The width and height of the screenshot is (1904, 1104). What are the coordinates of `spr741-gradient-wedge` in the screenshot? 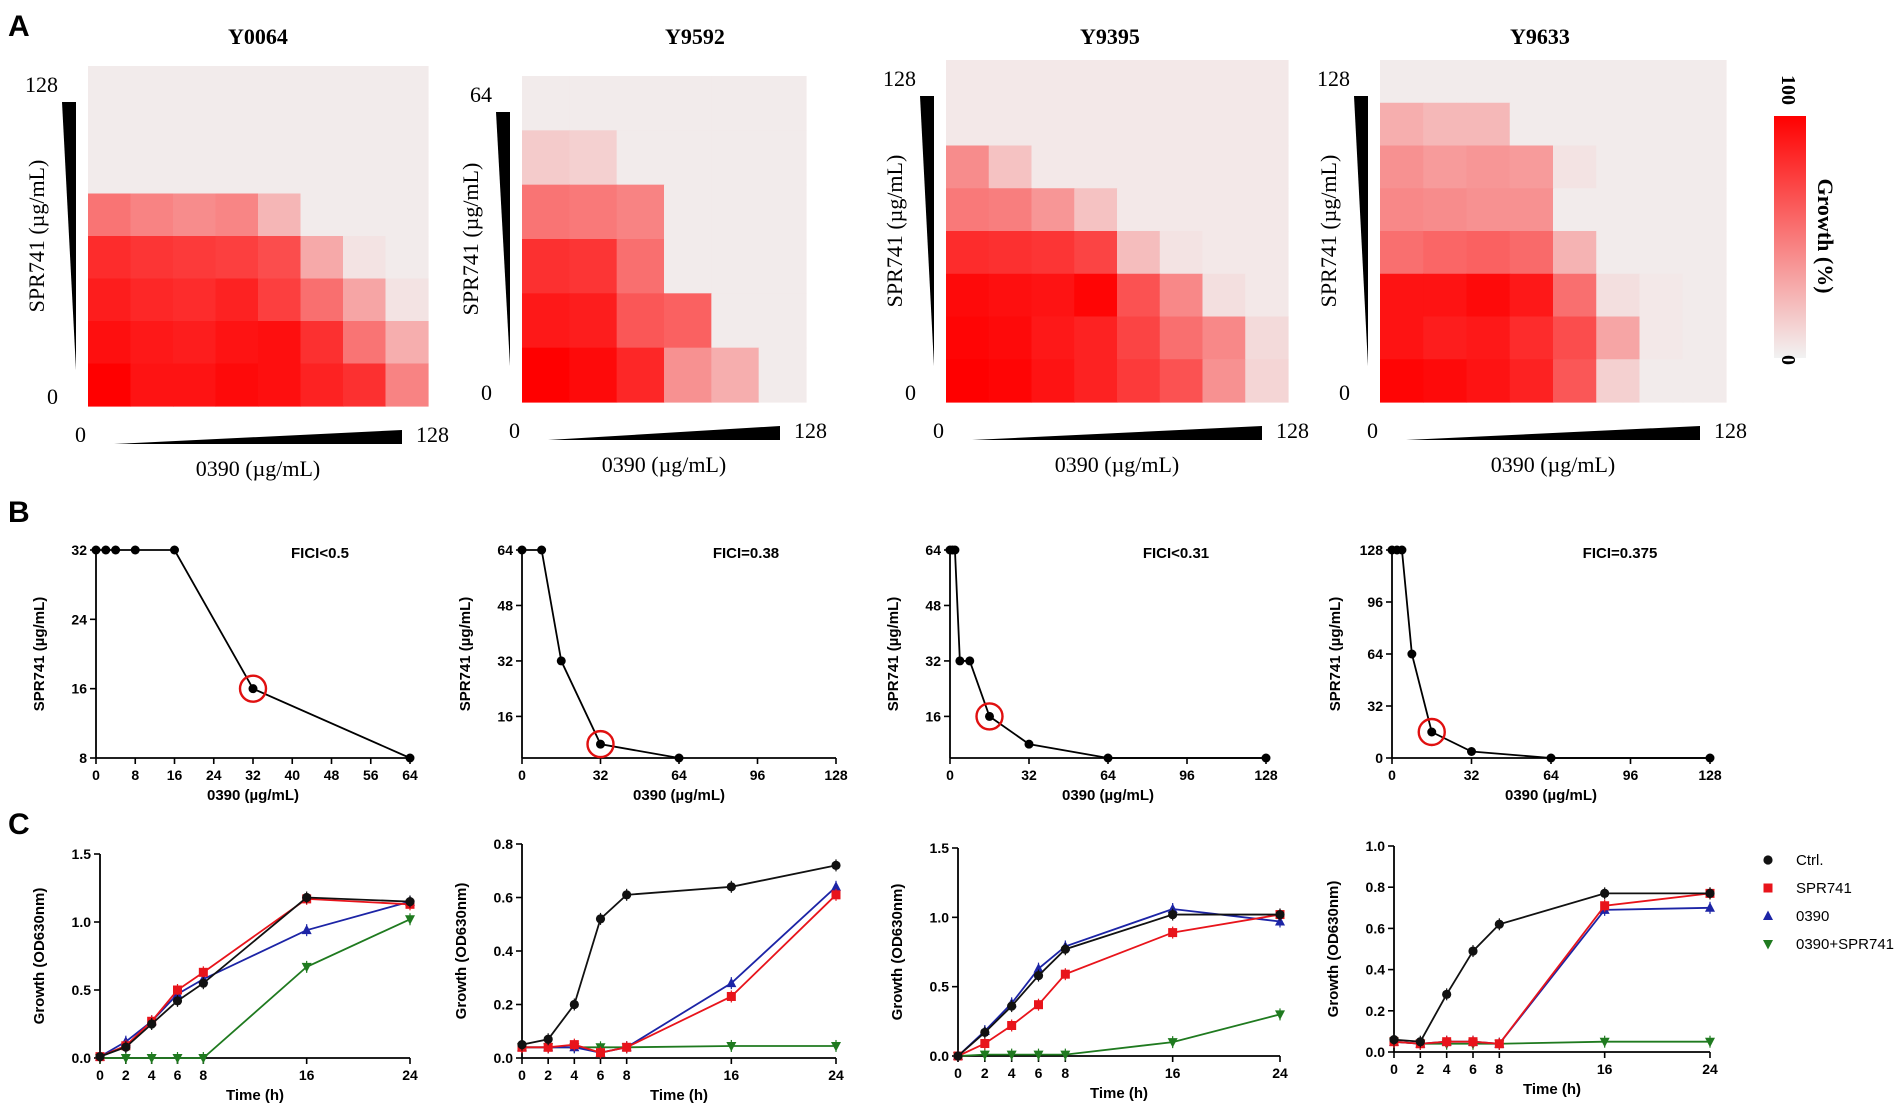 It's located at (69, 236).